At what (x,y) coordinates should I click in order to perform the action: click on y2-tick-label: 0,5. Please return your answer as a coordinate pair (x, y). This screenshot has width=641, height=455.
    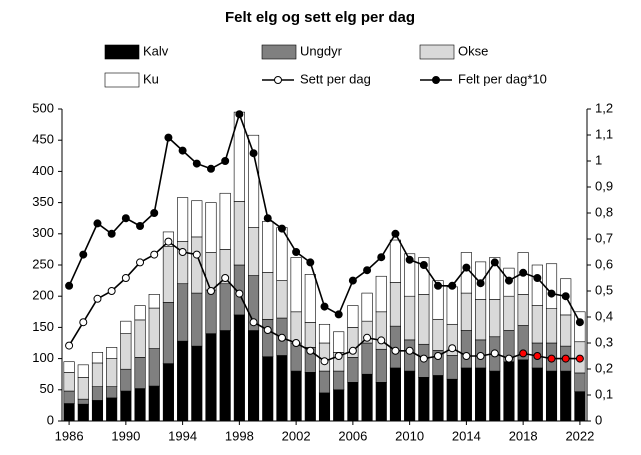
    Looking at the image, I should click on (604, 289).